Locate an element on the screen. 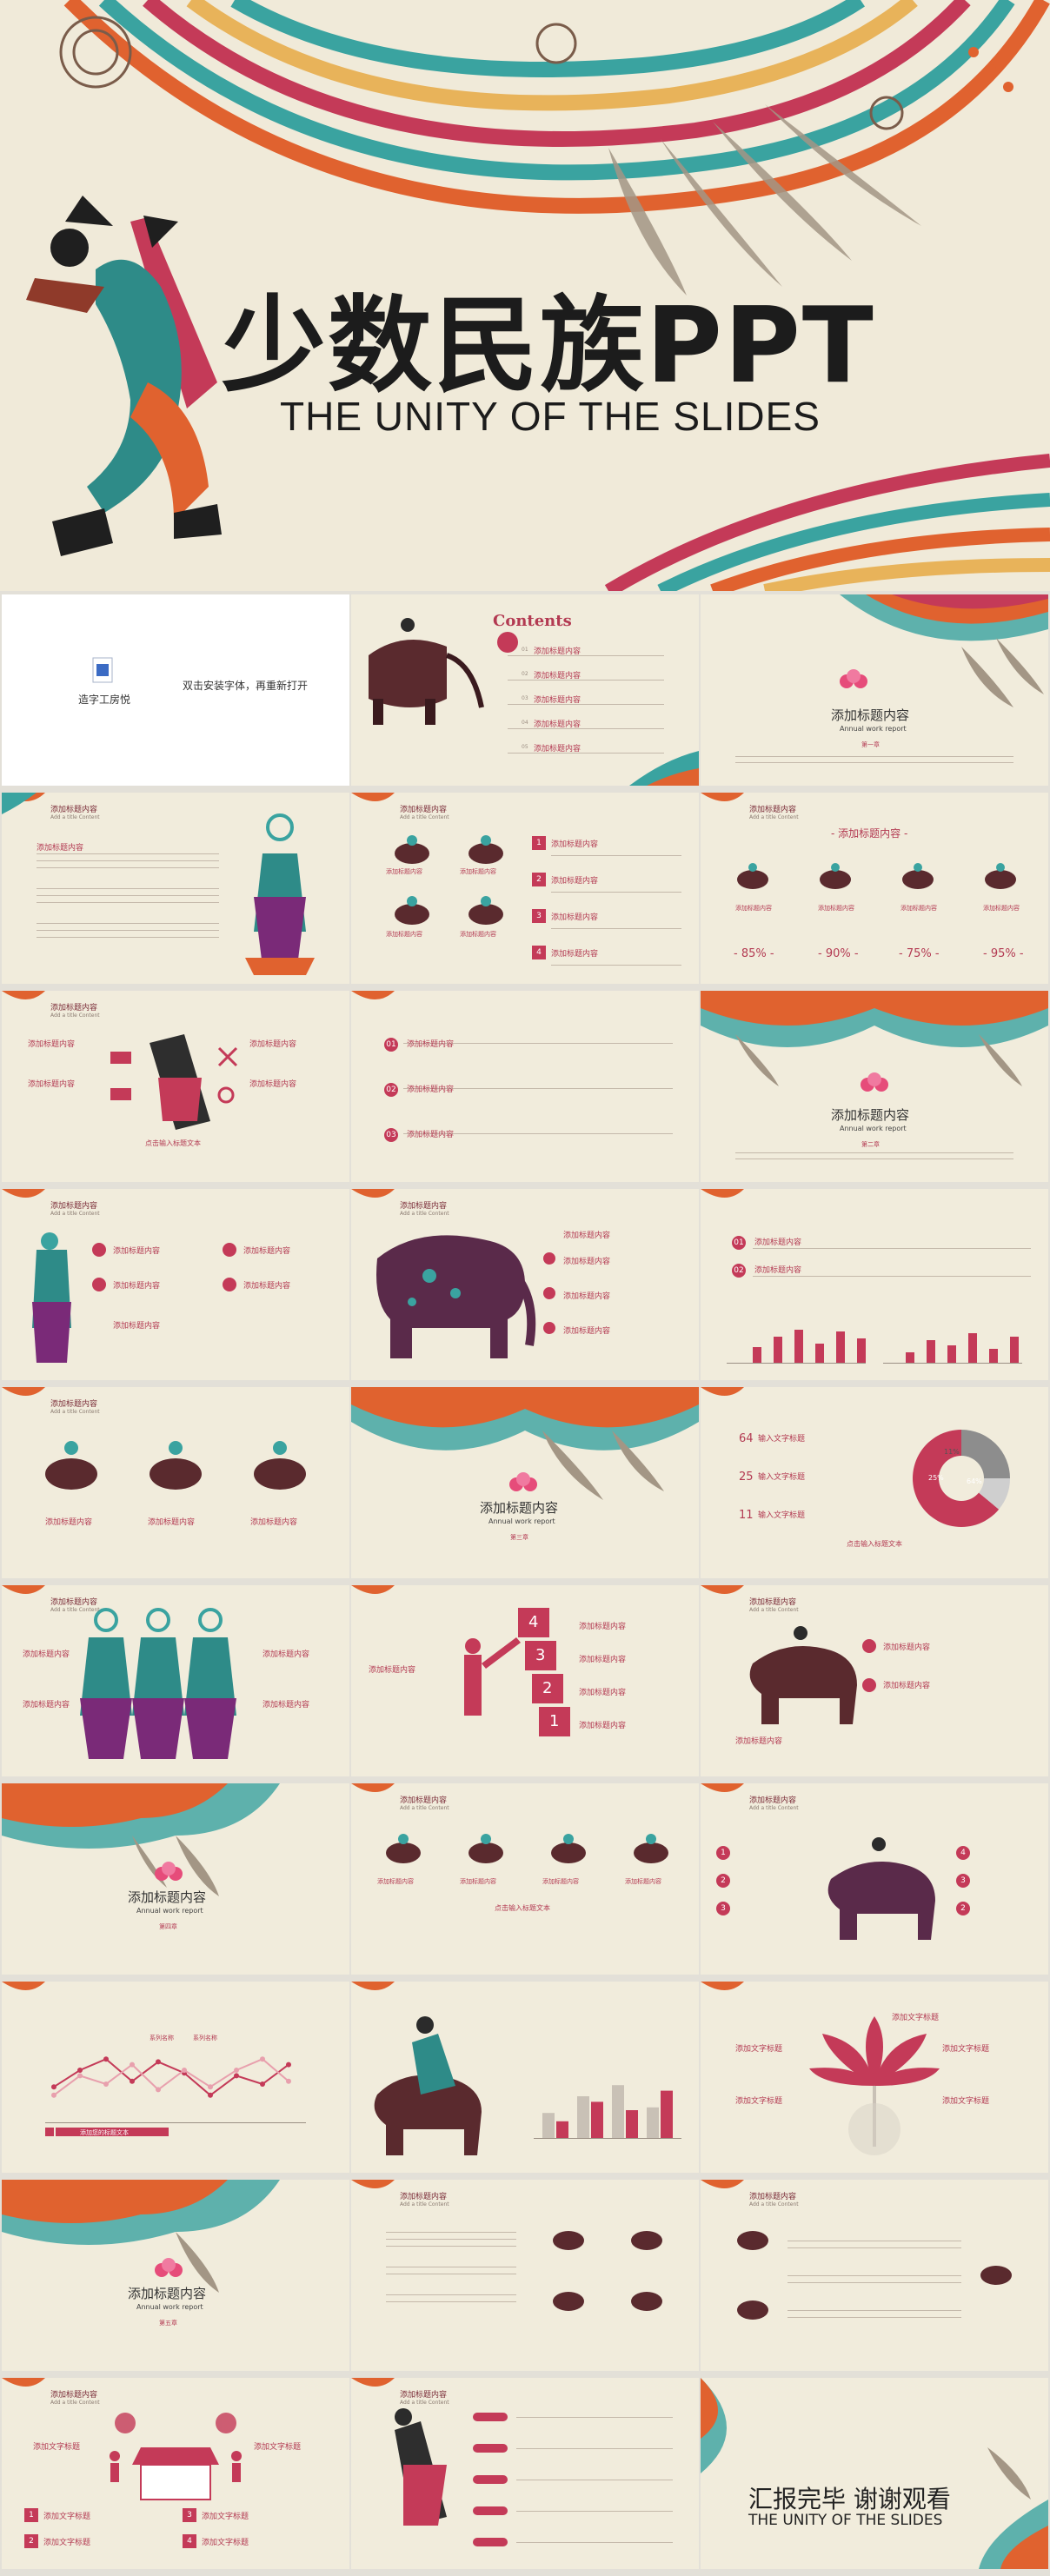 This screenshot has width=1050, height=2576. section-part: 第三章 is located at coordinates (519, 1537).